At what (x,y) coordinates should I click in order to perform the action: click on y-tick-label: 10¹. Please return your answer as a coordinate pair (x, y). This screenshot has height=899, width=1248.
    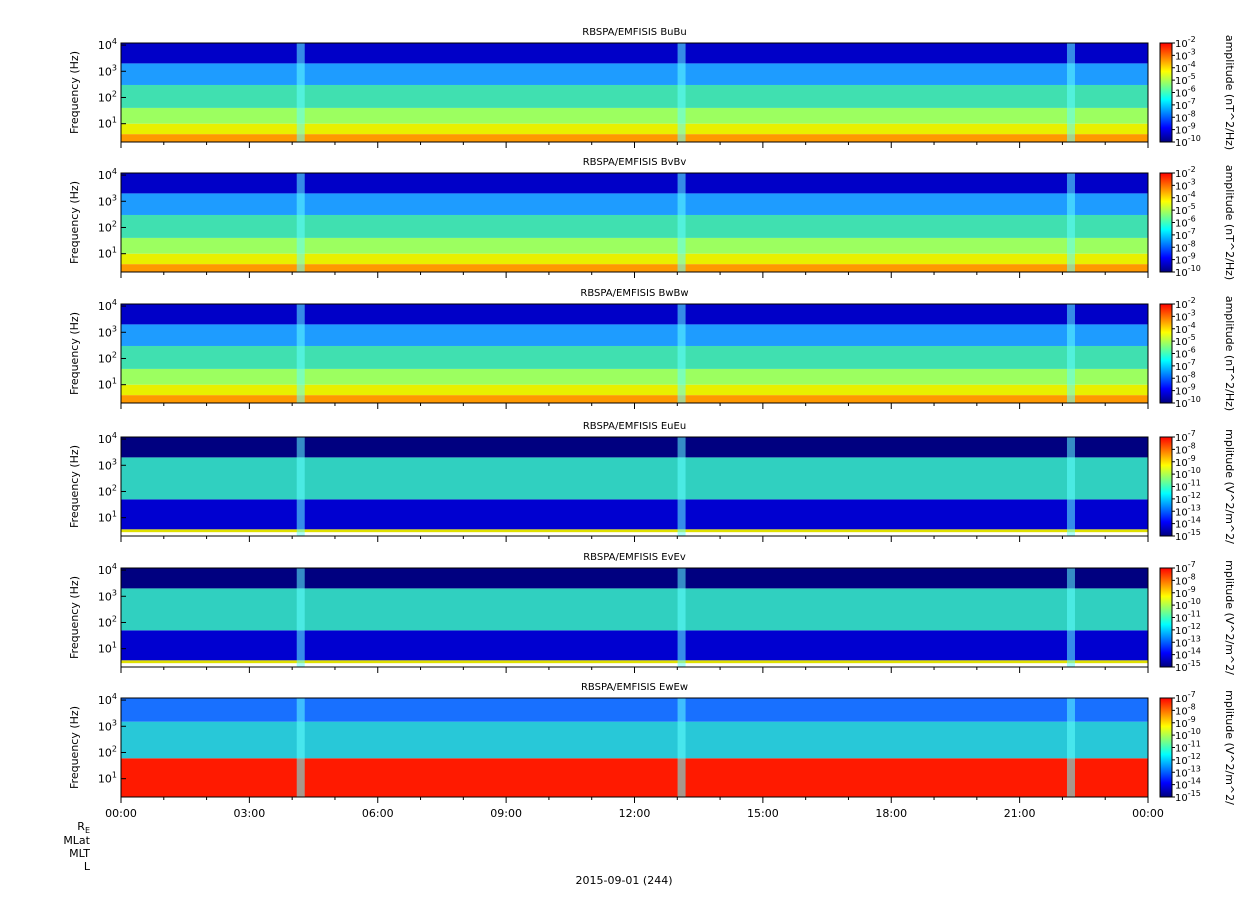
    Looking at the image, I should click on (107, 384).